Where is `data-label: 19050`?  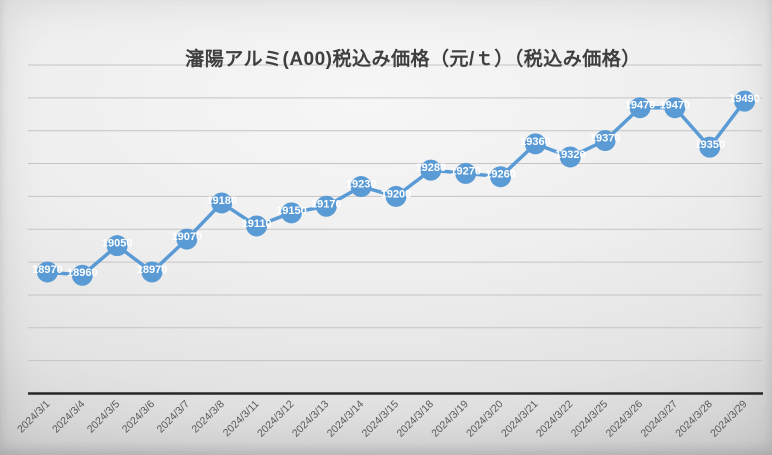 data-label: 19050 is located at coordinates (117, 244).